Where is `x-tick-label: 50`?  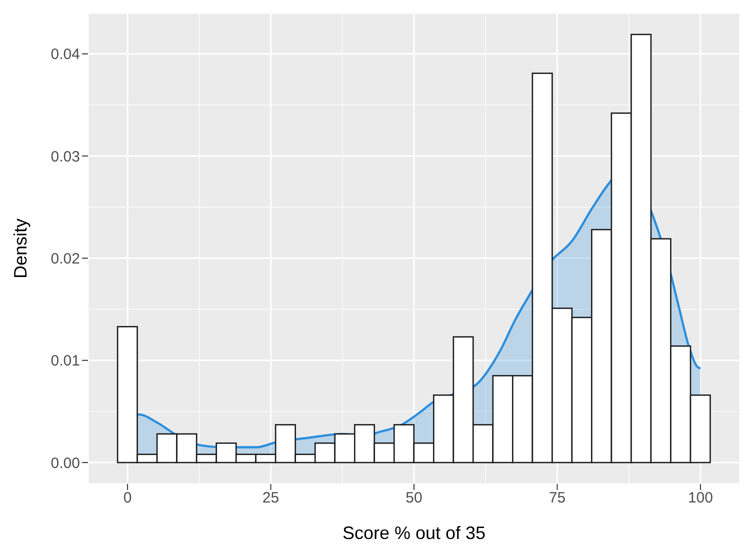 x-tick-label: 50 is located at coordinates (414, 498).